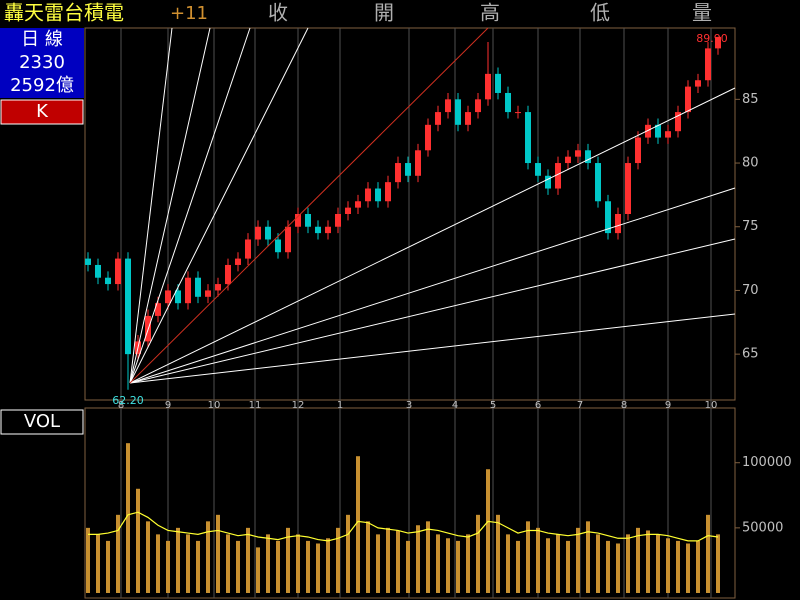 The height and width of the screenshot is (600, 800). I want to click on volume-ma, so click(403, 526).